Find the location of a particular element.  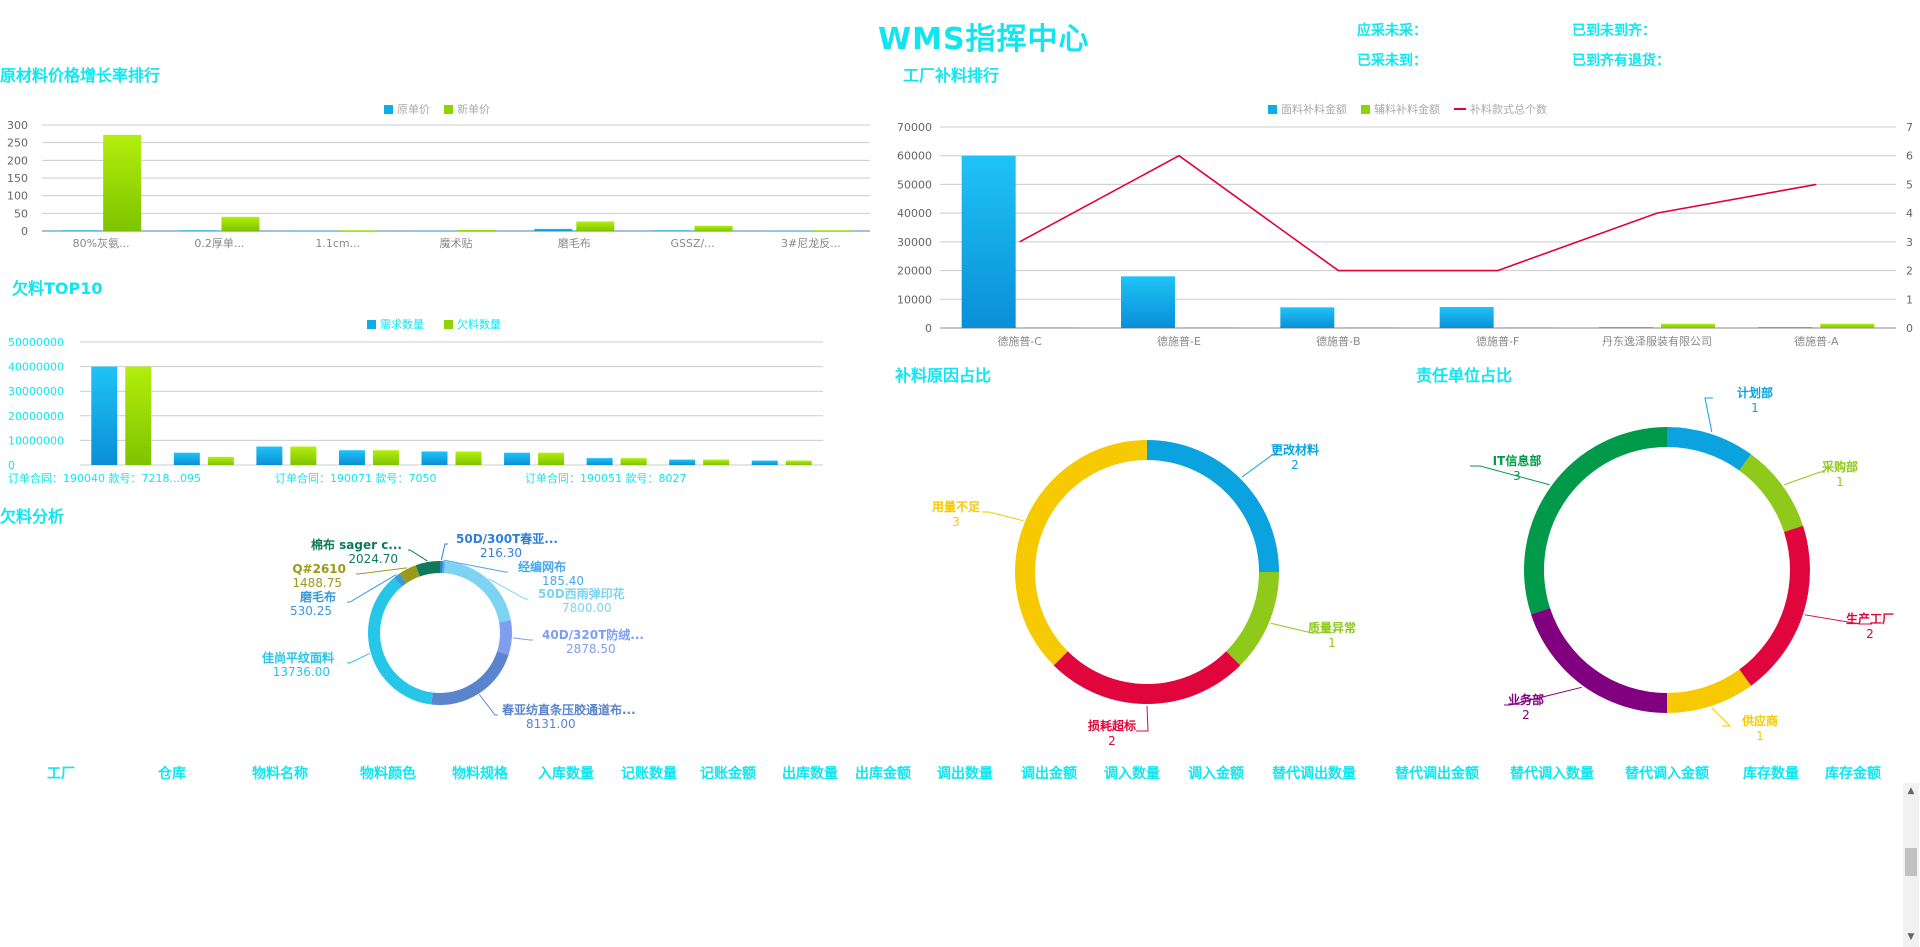

column-header: 记账数量 is located at coordinates (649, 774).